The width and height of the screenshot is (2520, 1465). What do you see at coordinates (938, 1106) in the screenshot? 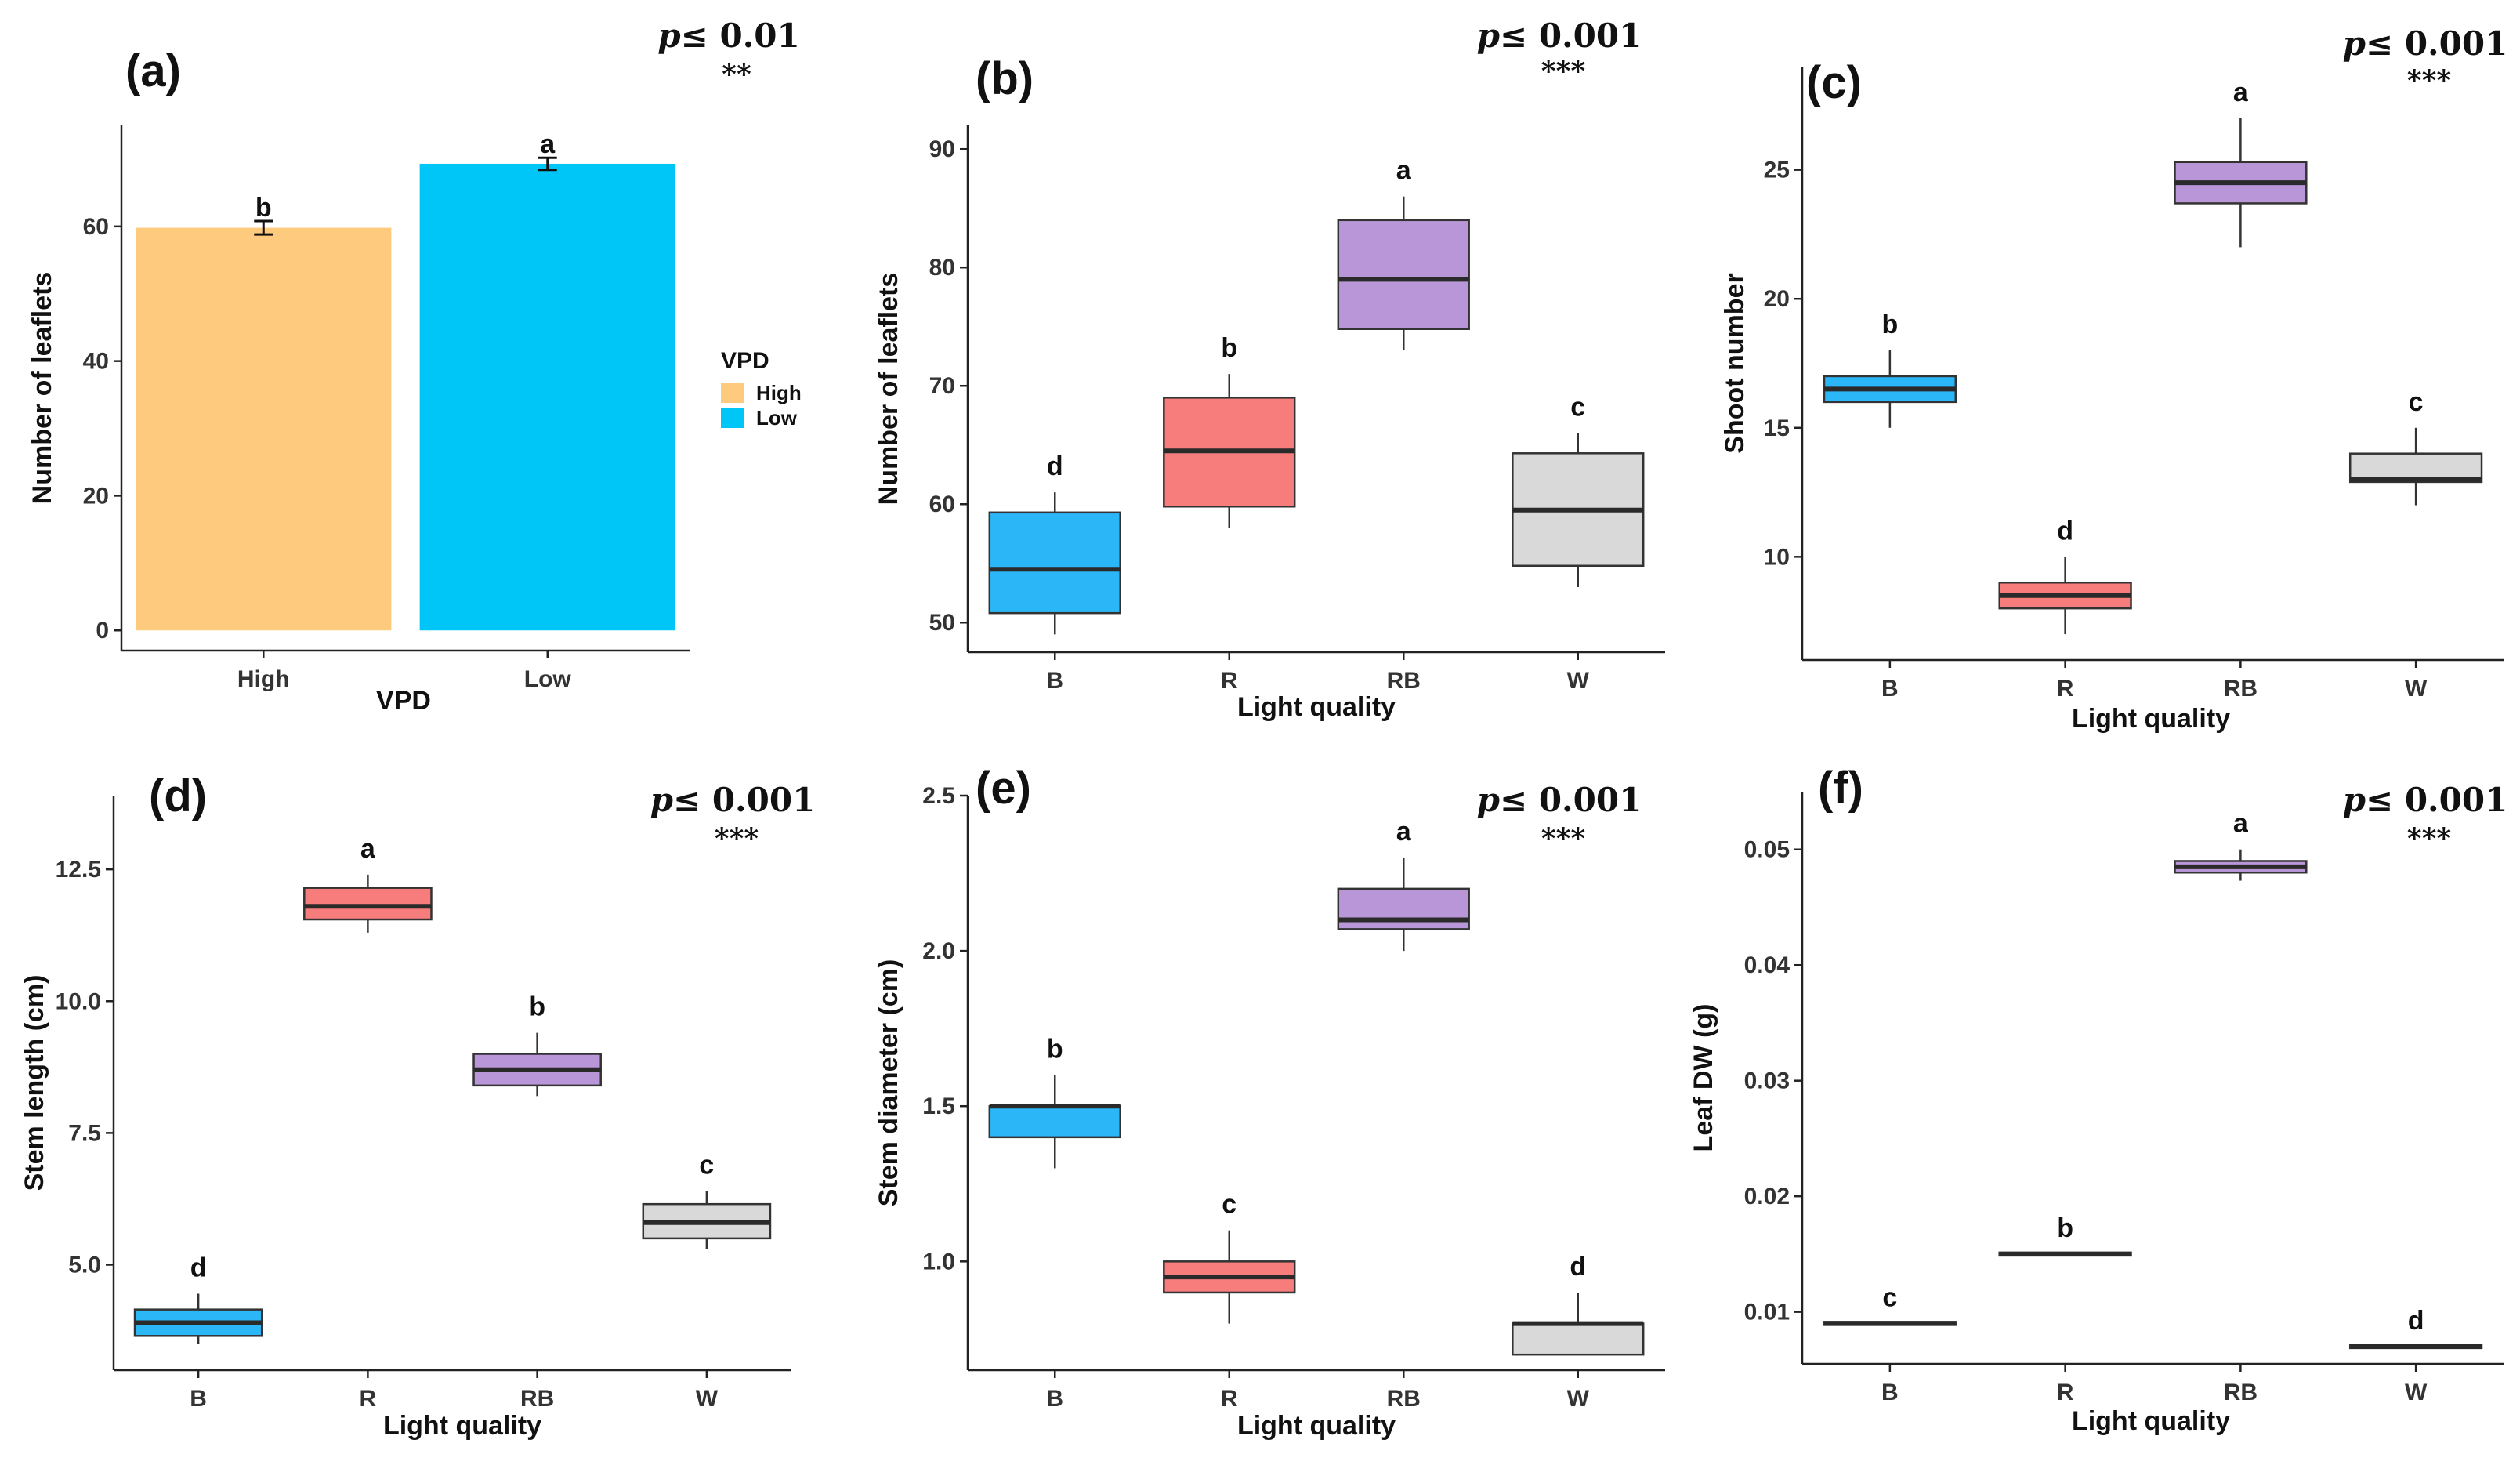
I see `y-tick-label: 1.5` at bounding box center [938, 1106].